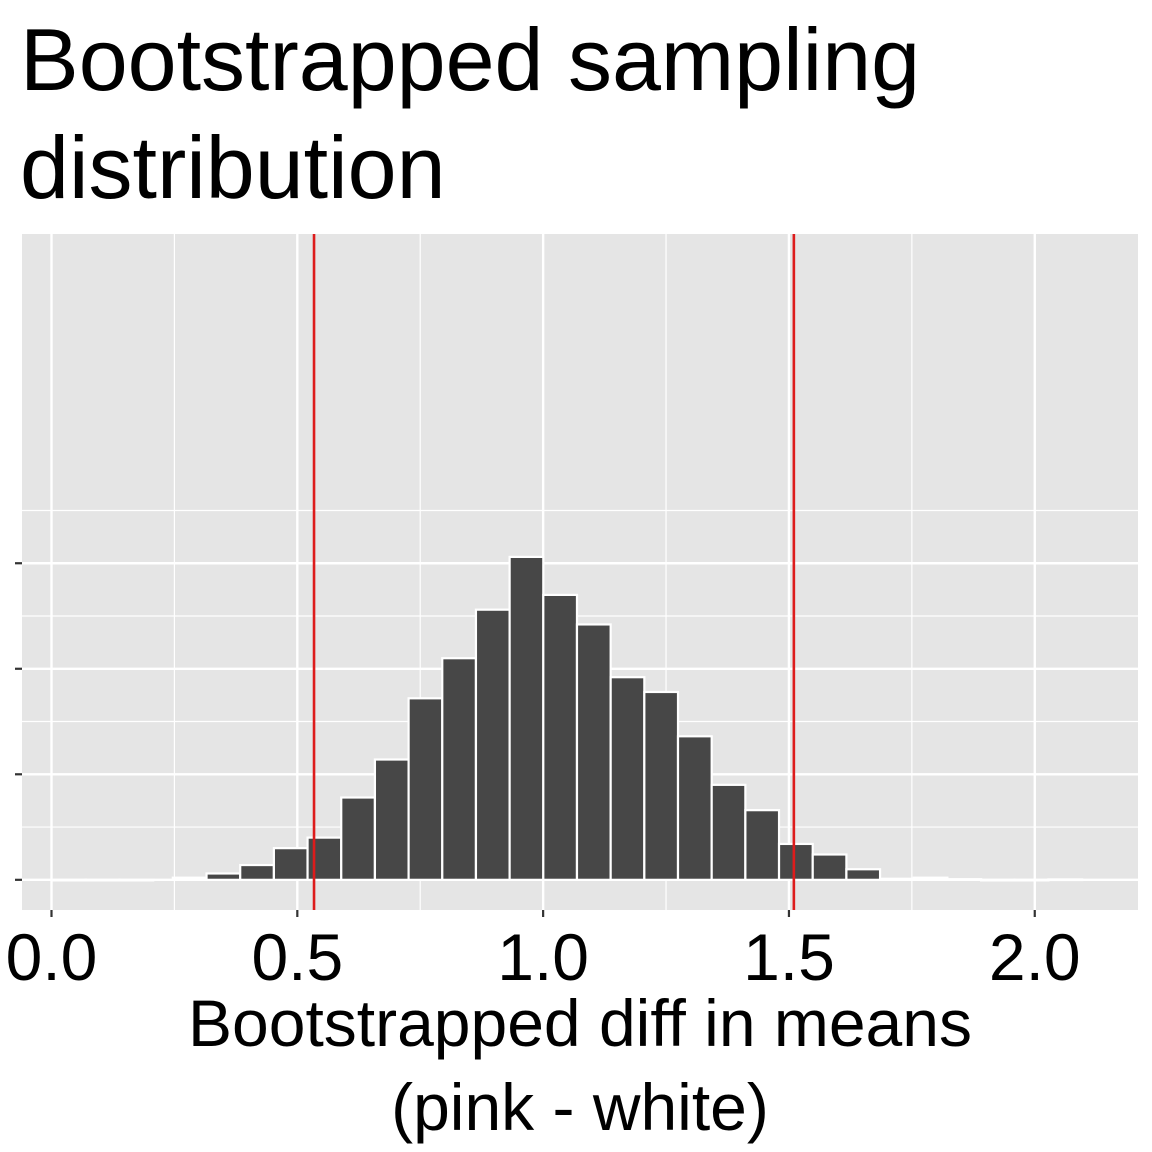 The image size is (1152, 1152). Describe the element at coordinates (52, 957) in the screenshot. I see `x-tick-label: 0.0` at that location.